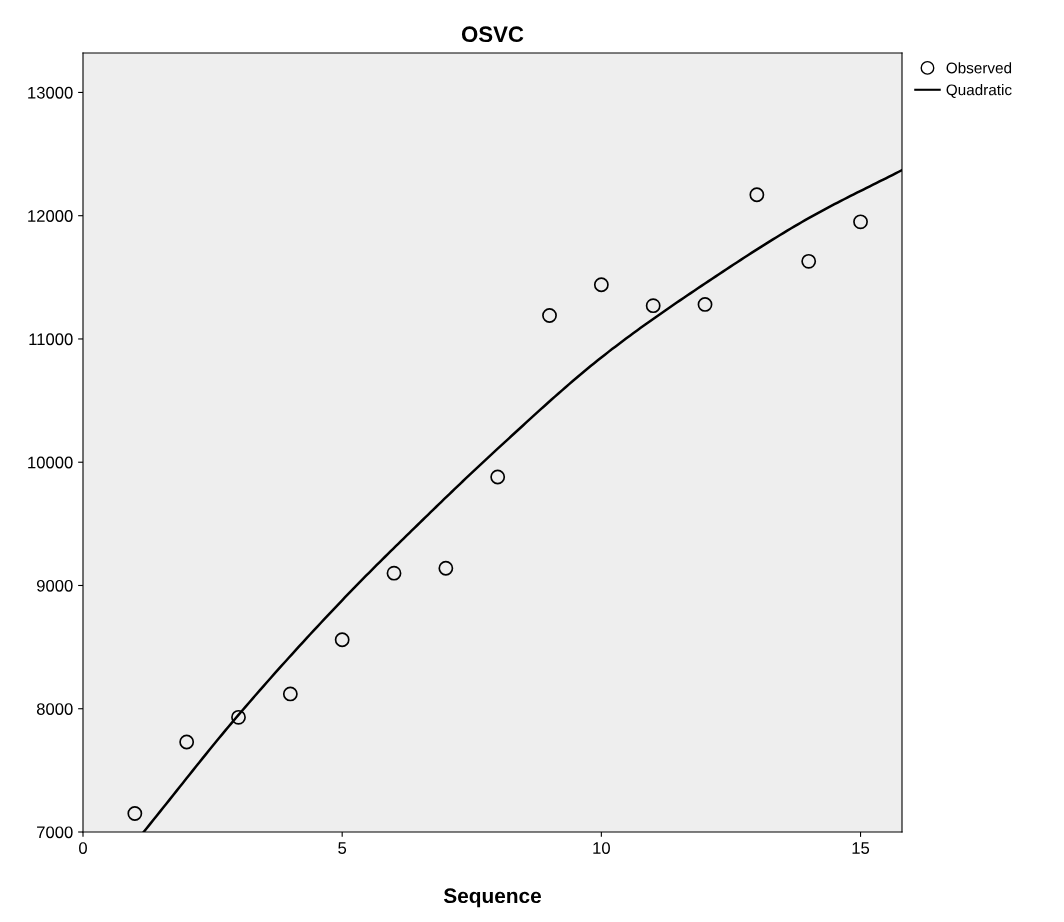 This screenshot has height=922, width=1064. What do you see at coordinates (342, 848) in the screenshot?
I see `x-tick-label: 5` at bounding box center [342, 848].